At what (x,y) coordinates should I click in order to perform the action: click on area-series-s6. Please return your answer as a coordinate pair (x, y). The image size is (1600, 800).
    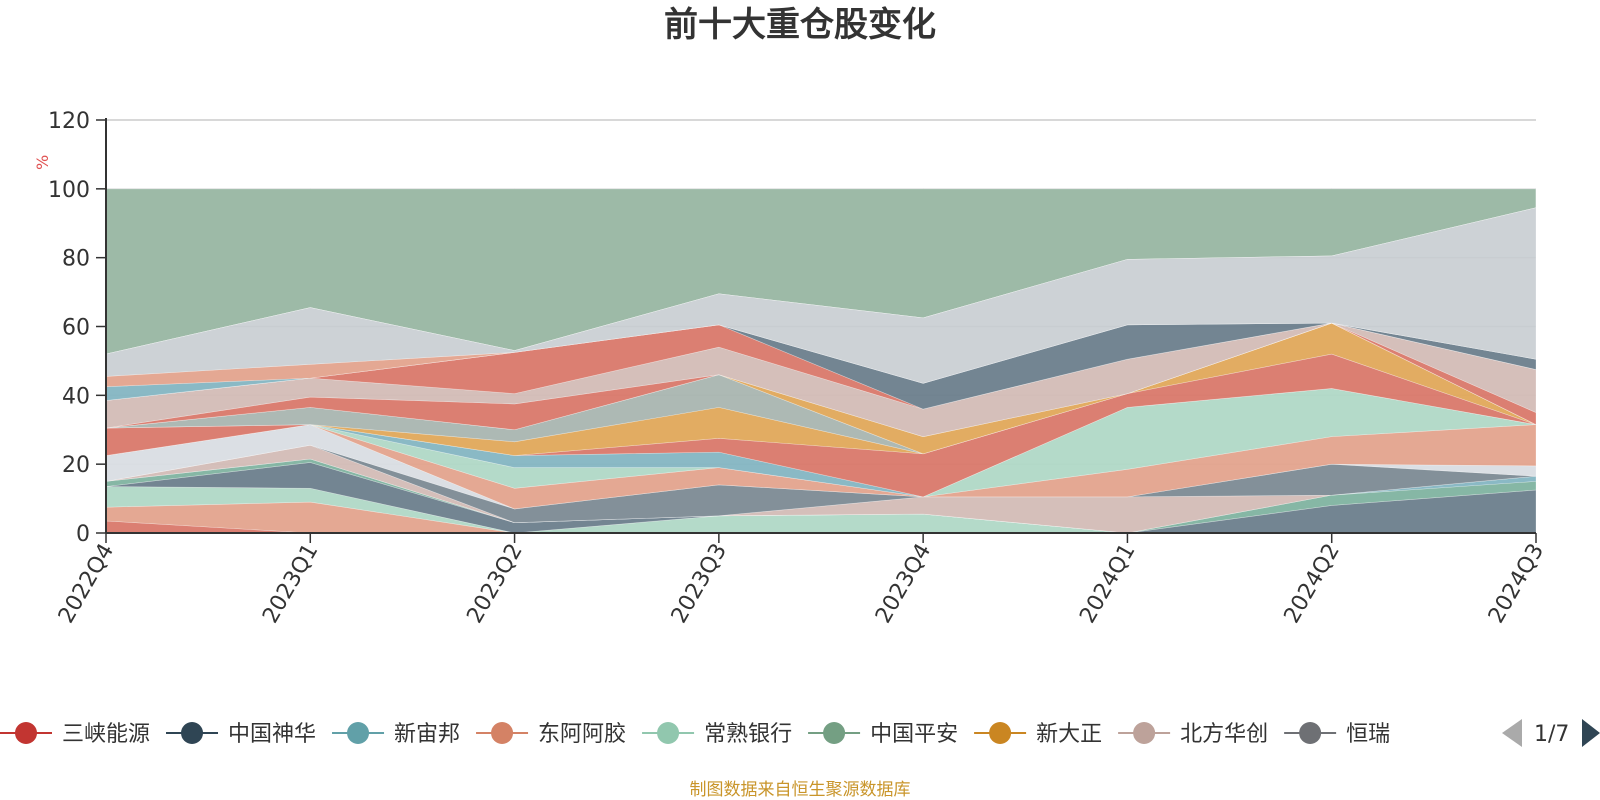
    Looking at the image, I should click on (821, 496).